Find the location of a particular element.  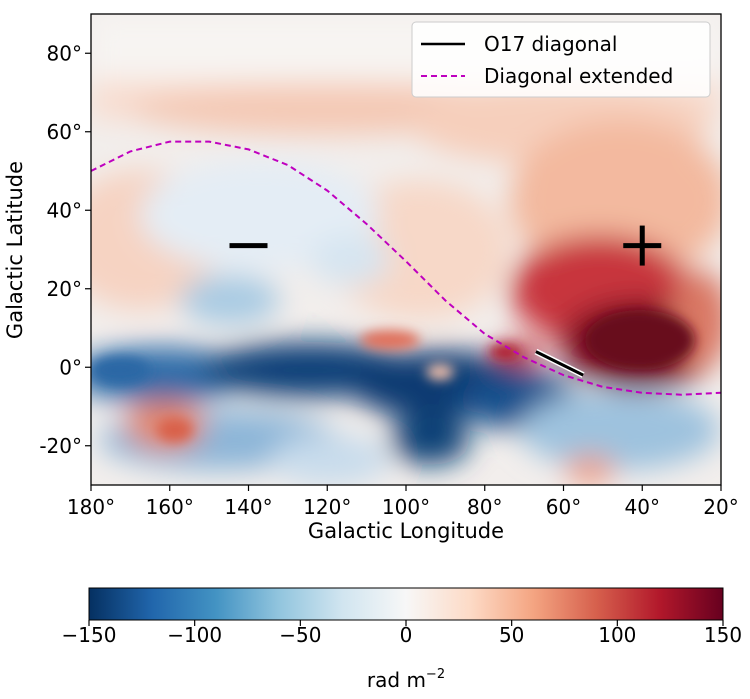

legend-box is located at coordinates (561, 59).